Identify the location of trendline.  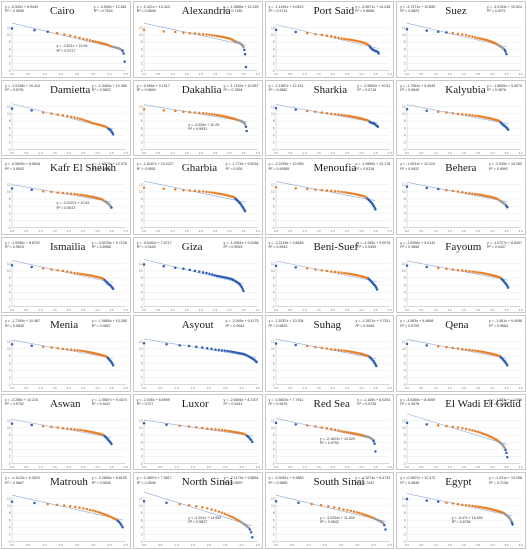
(457, 35).